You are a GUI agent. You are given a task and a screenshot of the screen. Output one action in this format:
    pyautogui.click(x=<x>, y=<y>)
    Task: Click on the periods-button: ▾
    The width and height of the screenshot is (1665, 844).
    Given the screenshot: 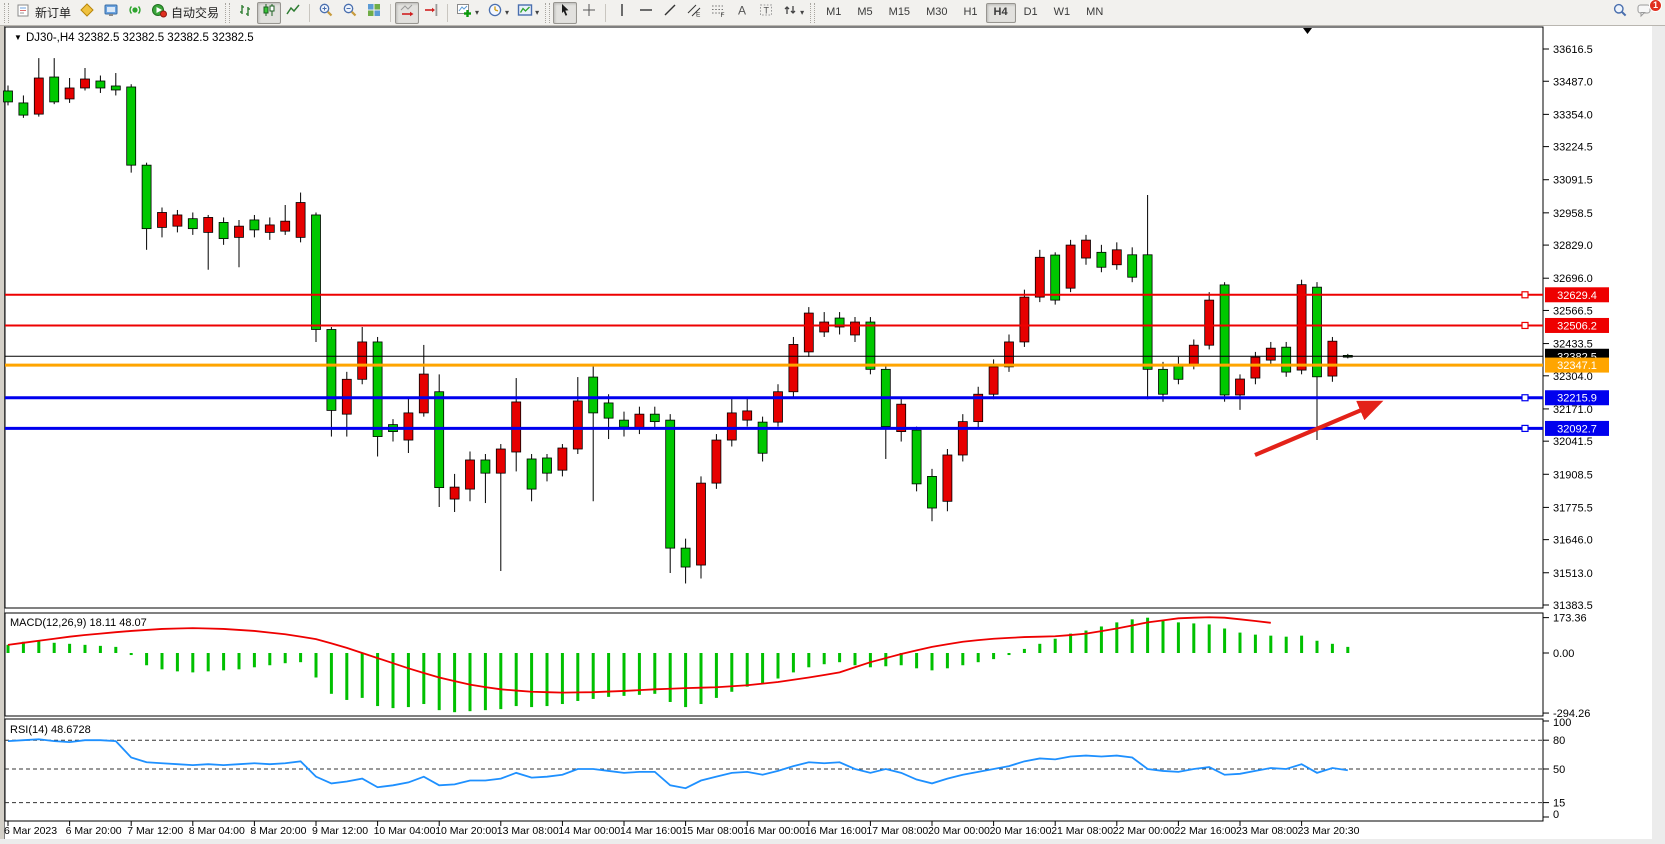 What is the action you would take?
    pyautogui.click(x=498, y=13)
    